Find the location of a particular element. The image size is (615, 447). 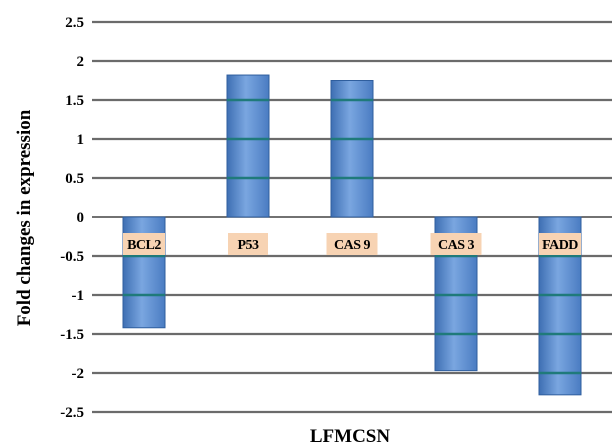

bar-p53 is located at coordinates (248, 146).